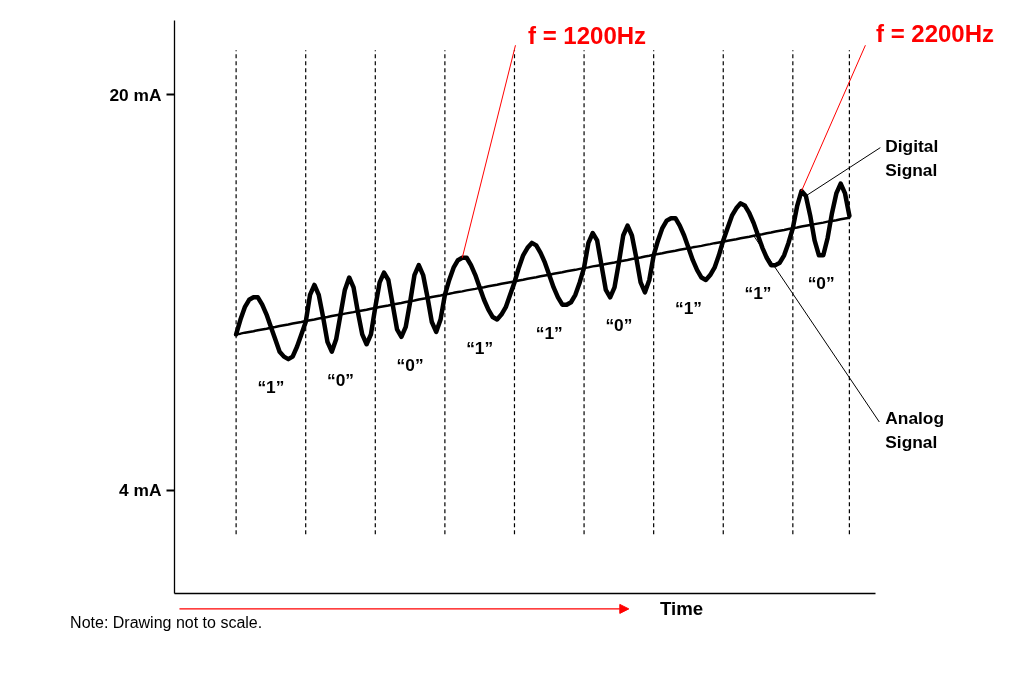 The height and width of the screenshot is (681, 1026). What do you see at coordinates (912, 157) in the screenshot?
I see `text: Digital Signal` at bounding box center [912, 157].